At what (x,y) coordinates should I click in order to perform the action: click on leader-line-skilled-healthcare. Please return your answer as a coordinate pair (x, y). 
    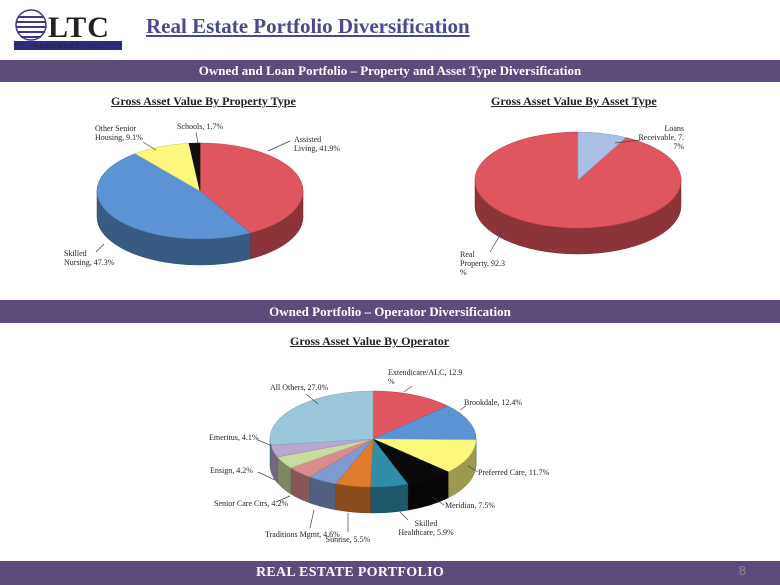
    Looking at the image, I should click on (404, 516).